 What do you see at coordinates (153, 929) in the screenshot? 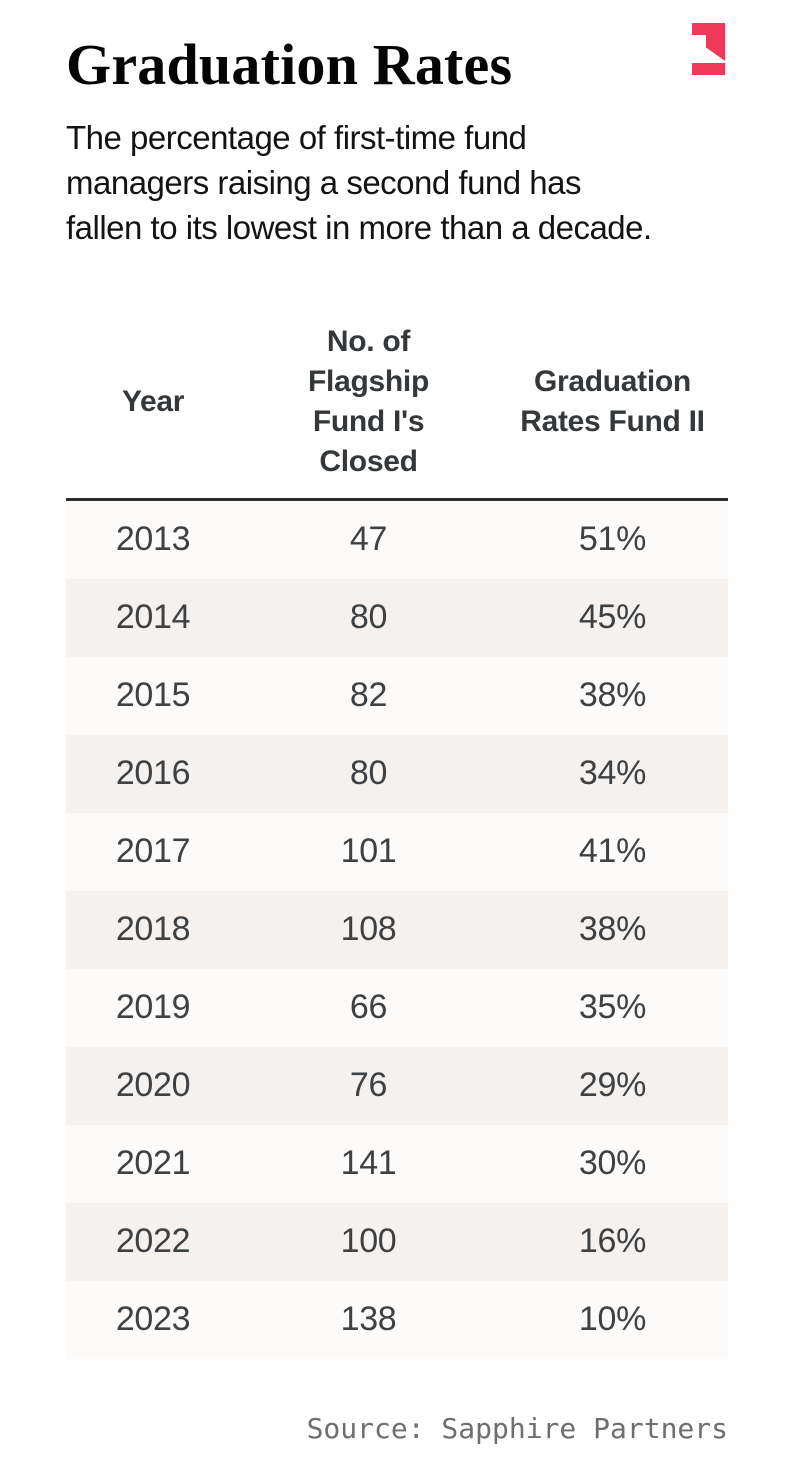
I see `cell-year: 2018` at bounding box center [153, 929].